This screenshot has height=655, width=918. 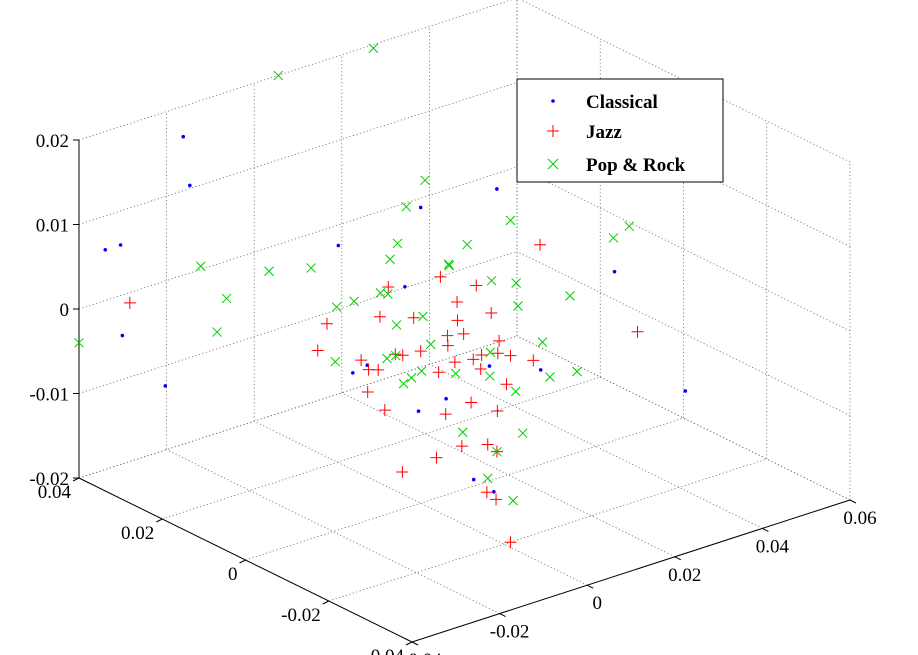 What do you see at coordinates (52, 226) in the screenshot?
I see `z-tick-label: 0.01` at bounding box center [52, 226].